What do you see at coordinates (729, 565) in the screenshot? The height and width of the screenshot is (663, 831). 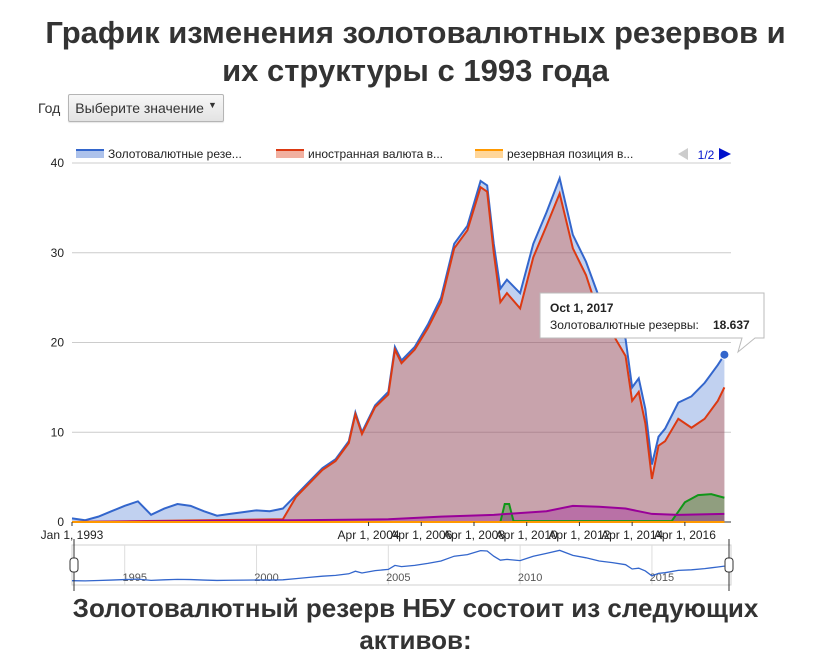 I see `range-handle-right` at bounding box center [729, 565].